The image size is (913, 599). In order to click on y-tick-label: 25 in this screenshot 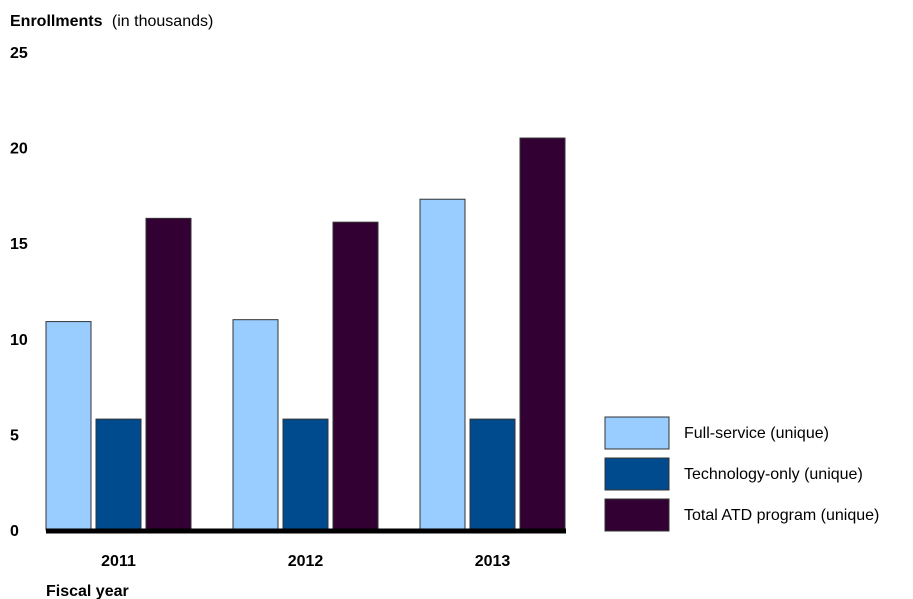, I will do `click(19, 53)`.